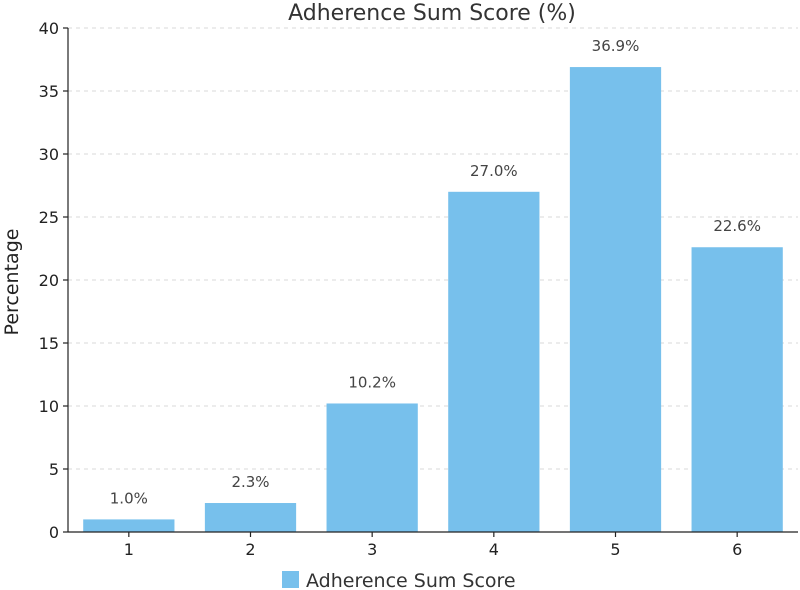 Image resolution: width=800 pixels, height=590 pixels. I want to click on x-tick-label: 3, so click(372, 549).